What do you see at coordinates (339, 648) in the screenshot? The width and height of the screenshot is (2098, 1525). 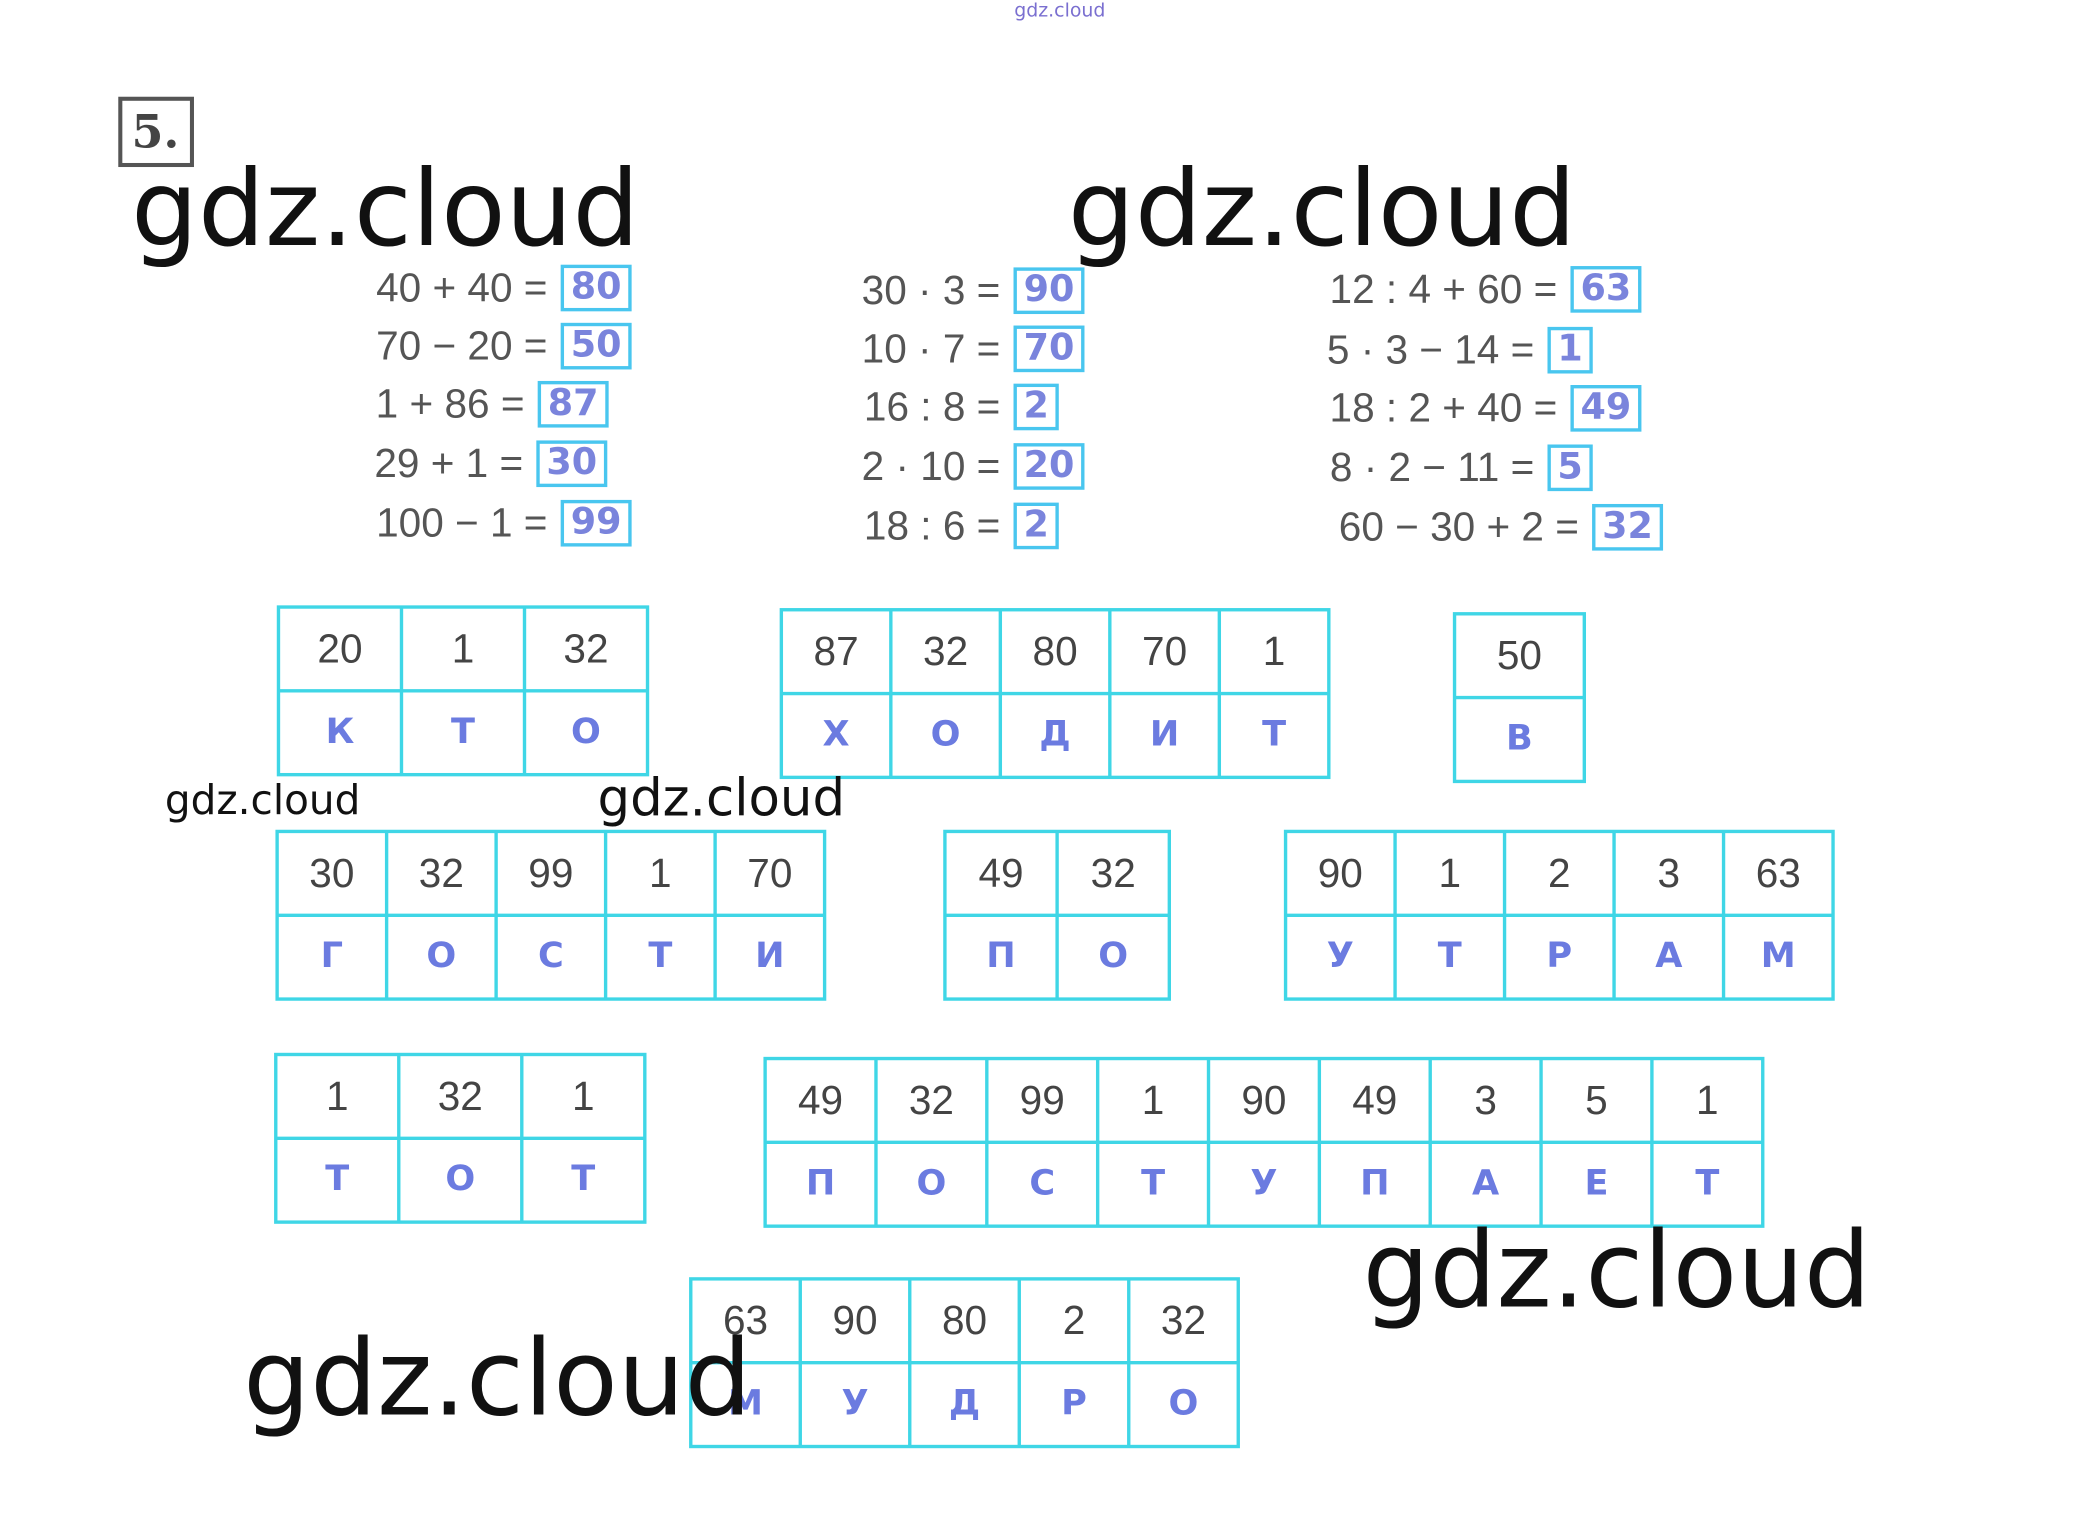 I see `cell-number: 20` at bounding box center [339, 648].